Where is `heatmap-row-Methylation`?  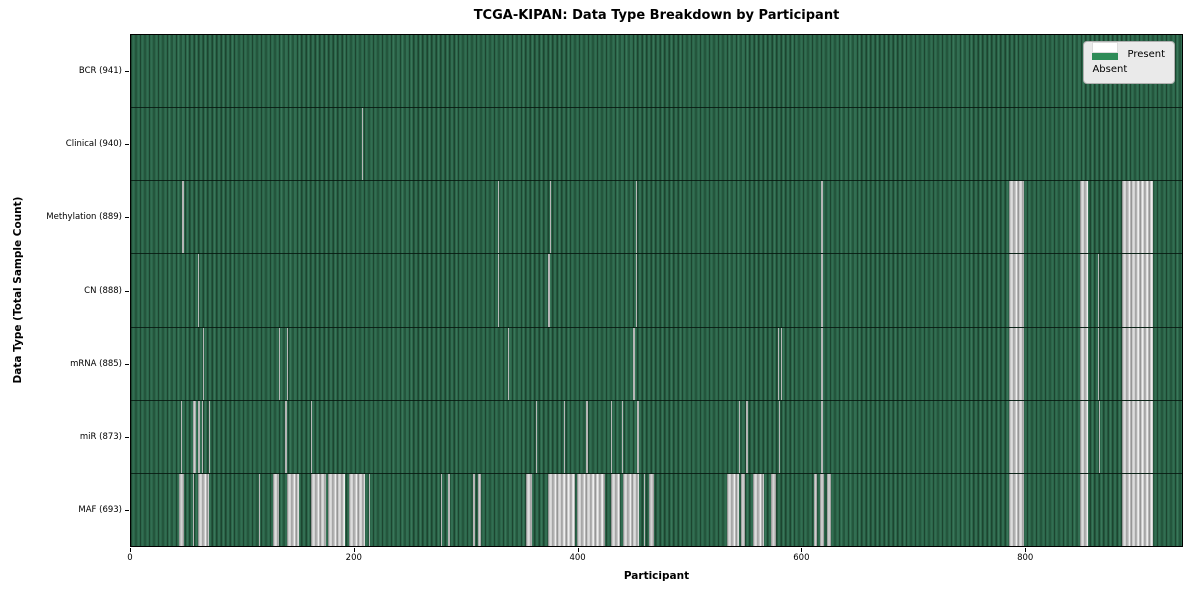 heatmap-row-Methylation is located at coordinates (656, 217).